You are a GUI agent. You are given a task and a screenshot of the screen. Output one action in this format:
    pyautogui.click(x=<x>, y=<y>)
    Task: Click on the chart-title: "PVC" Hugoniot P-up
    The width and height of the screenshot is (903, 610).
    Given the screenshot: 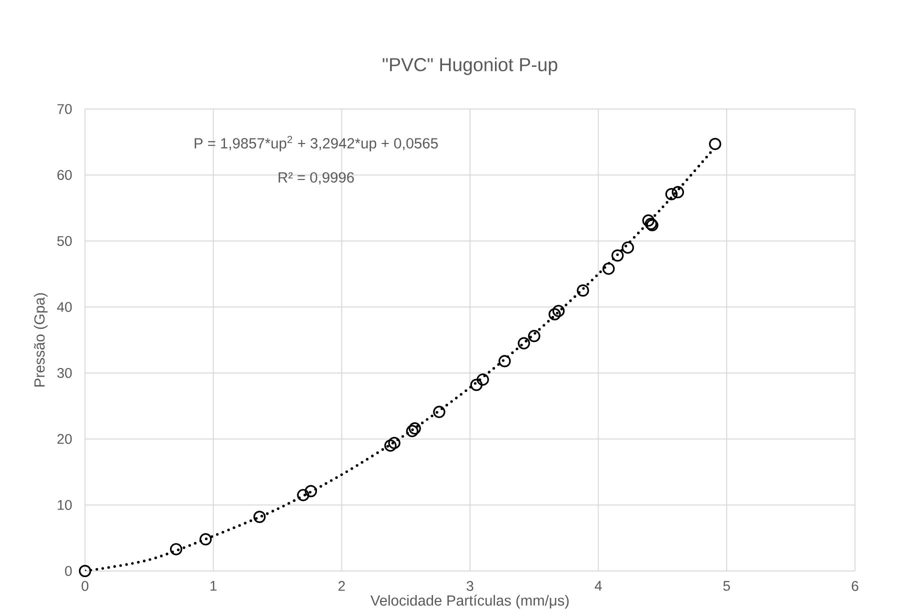 What is the action you would take?
    pyautogui.click(x=470, y=66)
    